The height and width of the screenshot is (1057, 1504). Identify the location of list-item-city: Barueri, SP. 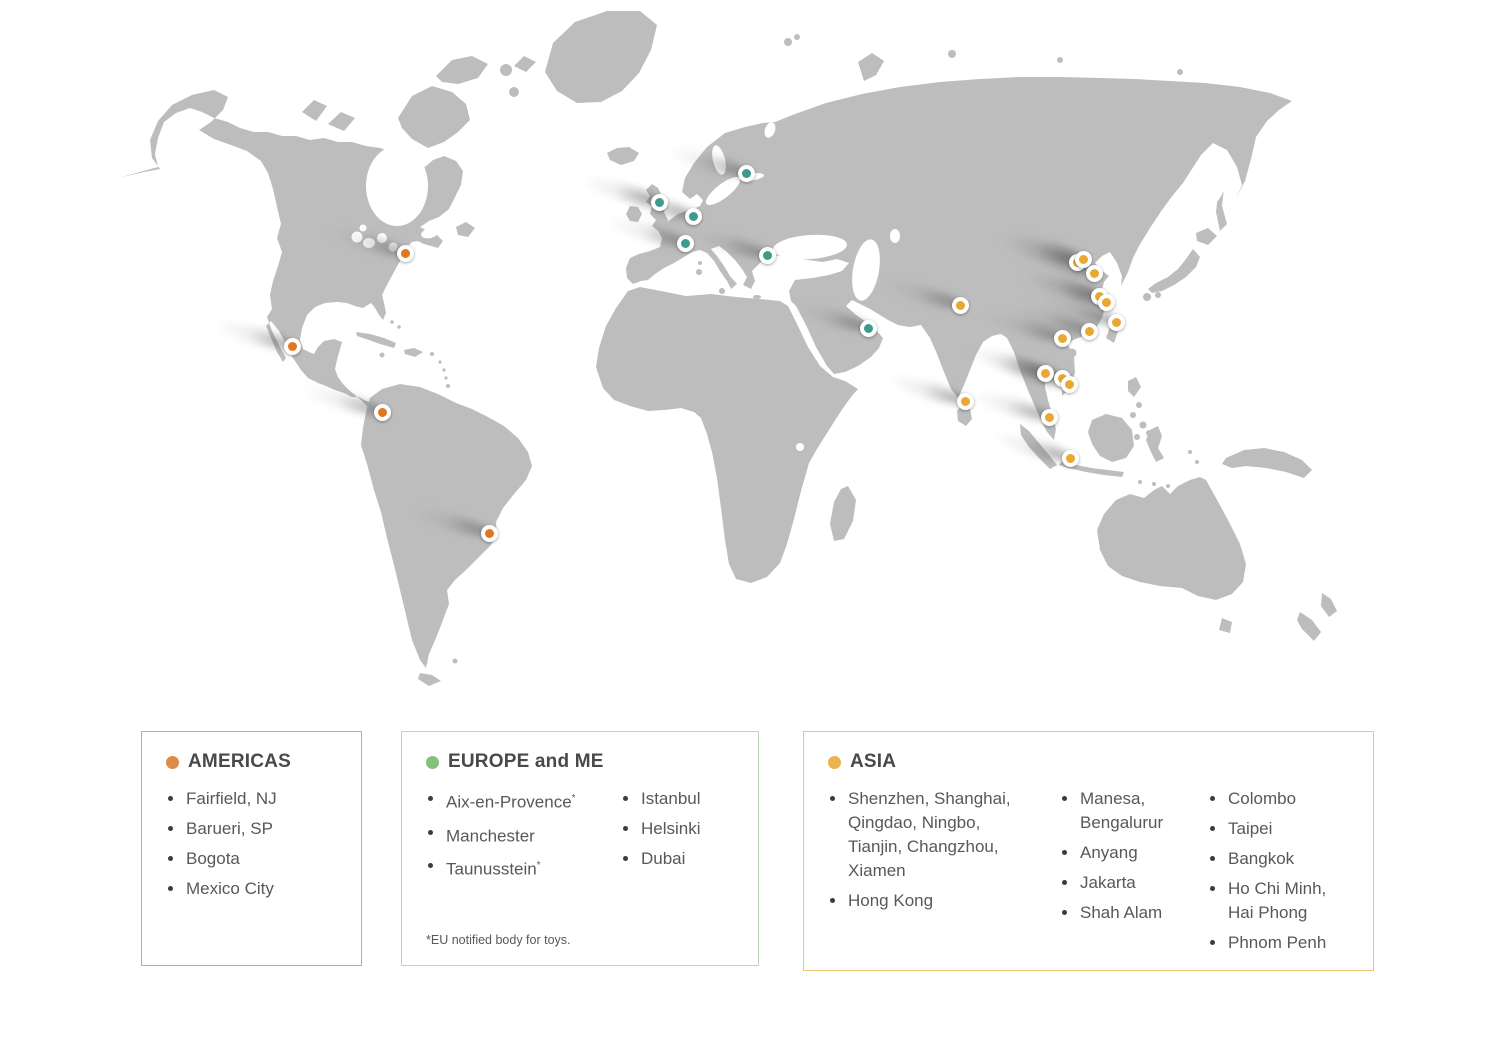
(251, 829).